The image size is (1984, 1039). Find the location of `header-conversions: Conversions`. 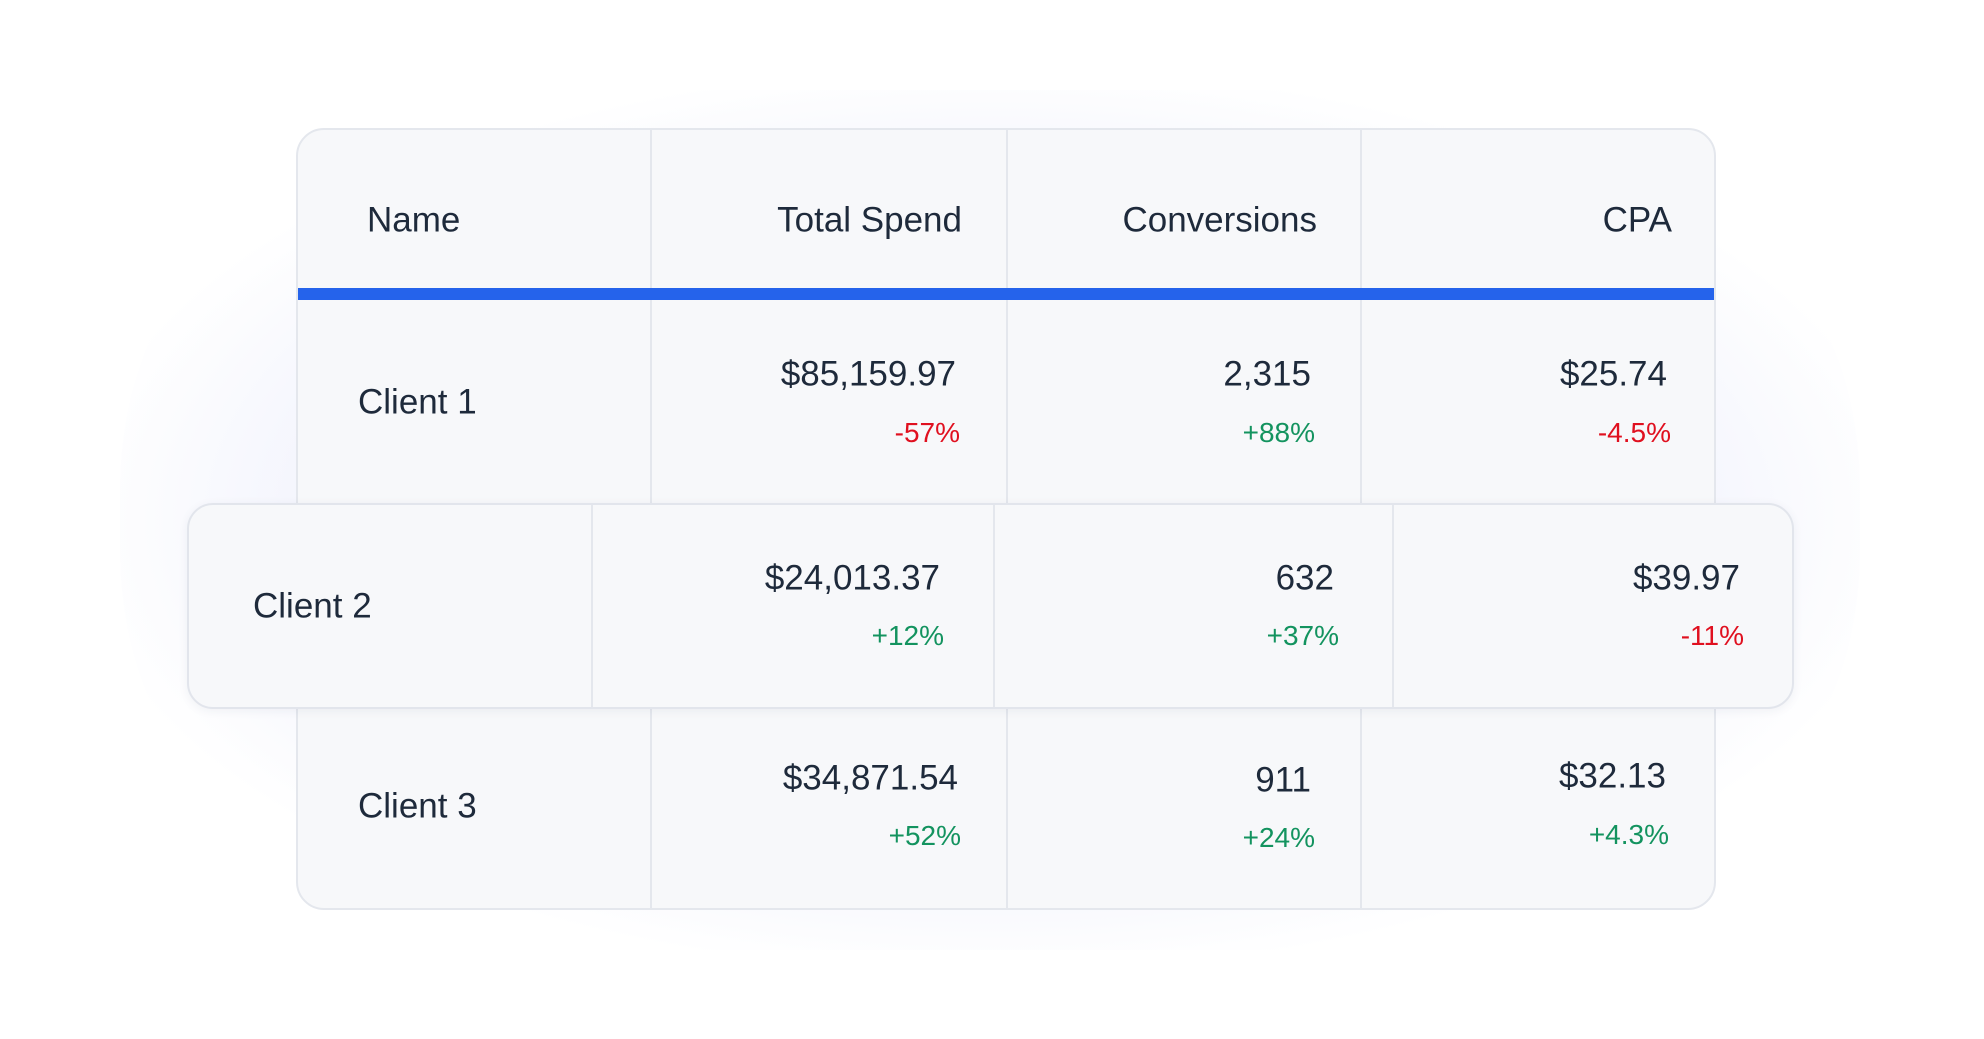

header-conversions: Conversions is located at coordinates (1219, 220).